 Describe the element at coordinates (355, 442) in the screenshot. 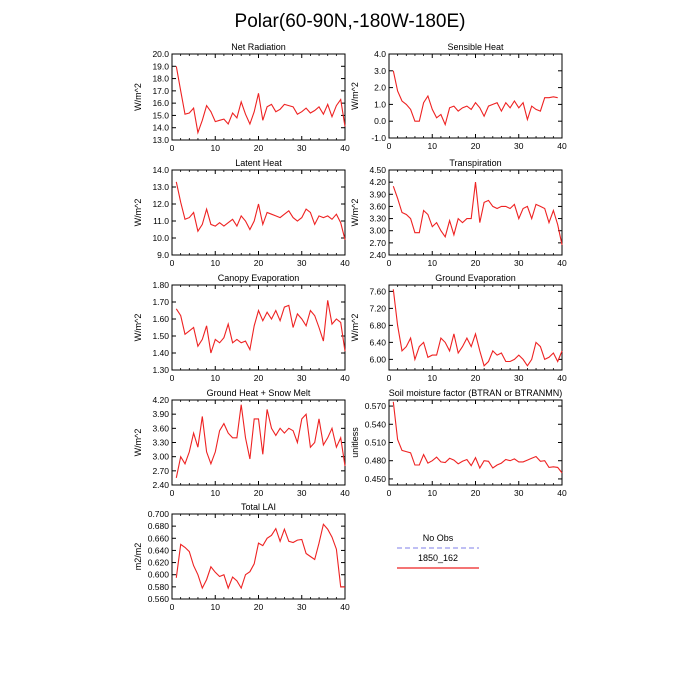

I see `y-axis-label: unitless` at that location.